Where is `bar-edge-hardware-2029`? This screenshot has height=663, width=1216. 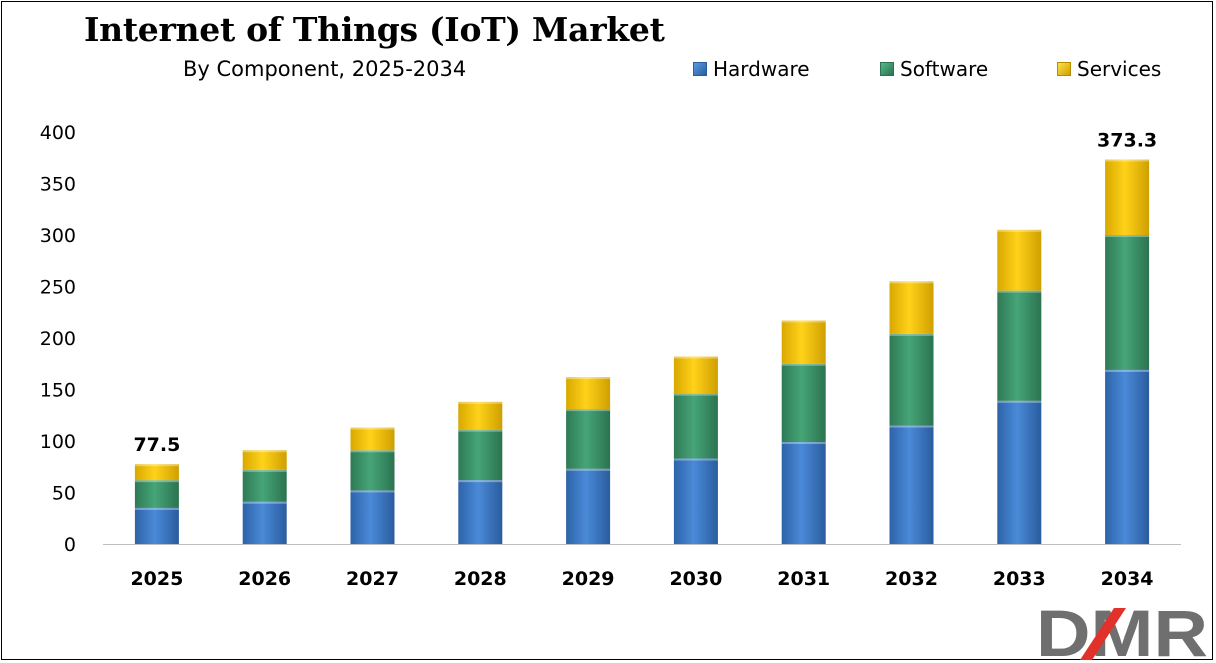 bar-edge-hardware-2029 is located at coordinates (588, 469).